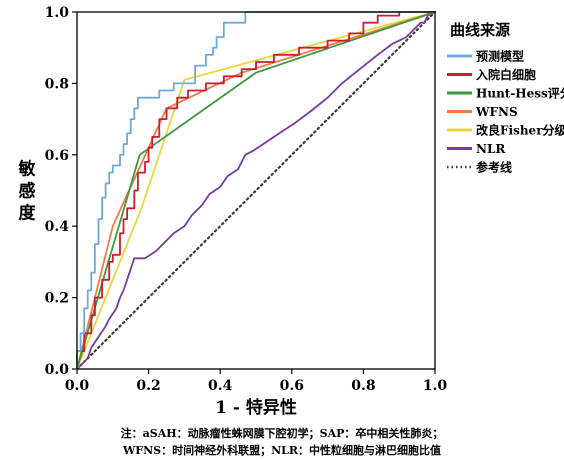  What do you see at coordinates (57, 227) in the screenshot?
I see `y-tick-label: 0.4` at bounding box center [57, 227].